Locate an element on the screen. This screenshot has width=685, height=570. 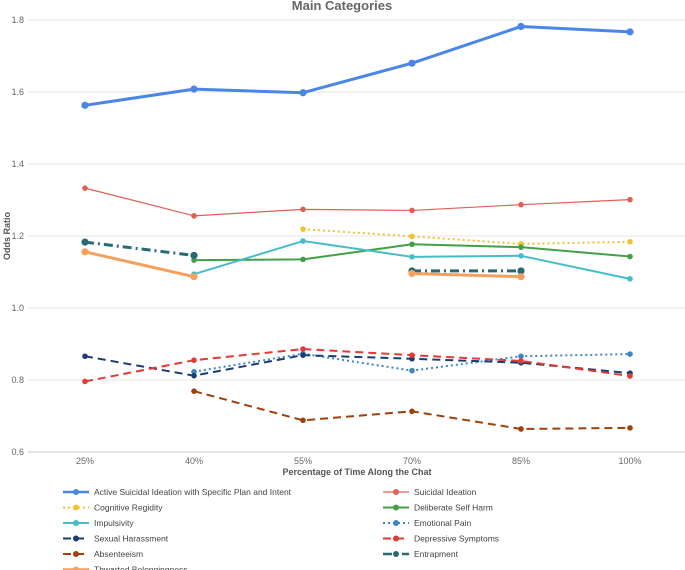
x-tick-label: 85% is located at coordinates (521, 461).